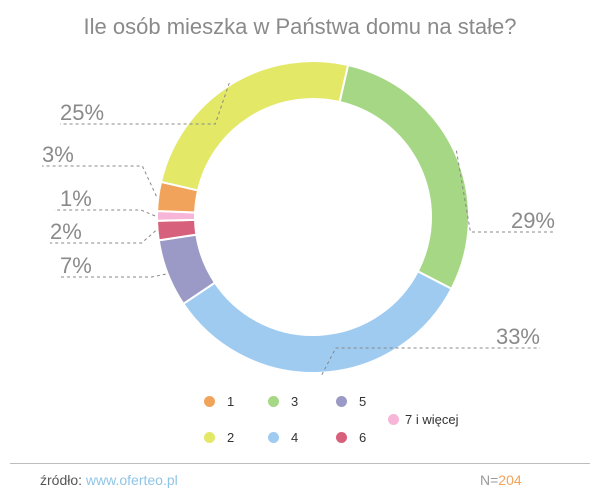 This screenshot has width=600, height=500. I want to click on value-label-4: 33%, so click(518, 336).